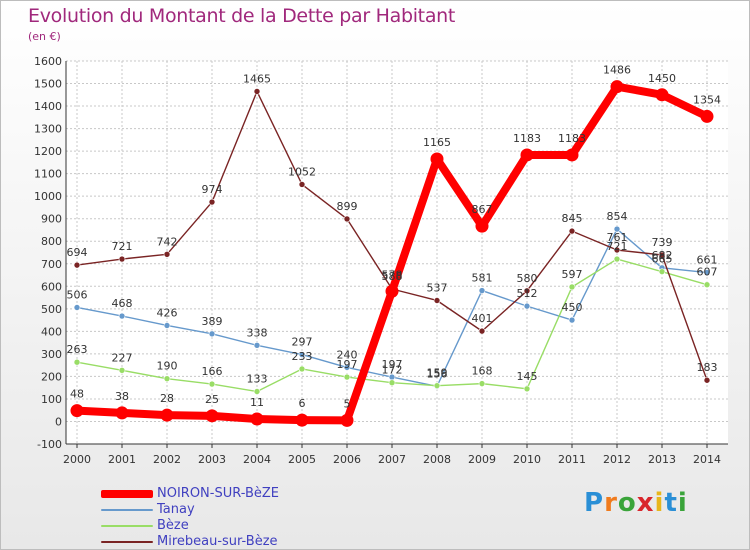 The image size is (750, 550). Describe the element at coordinates (122, 246) in the screenshot. I see `data-label: 721` at that location.